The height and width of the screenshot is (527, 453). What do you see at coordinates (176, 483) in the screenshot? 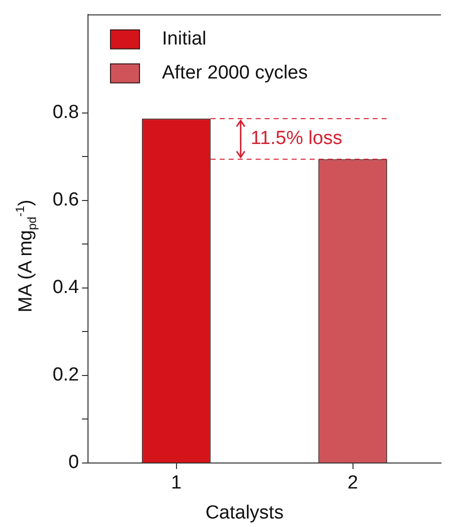
I see `x-tick-label: 1` at bounding box center [176, 483].